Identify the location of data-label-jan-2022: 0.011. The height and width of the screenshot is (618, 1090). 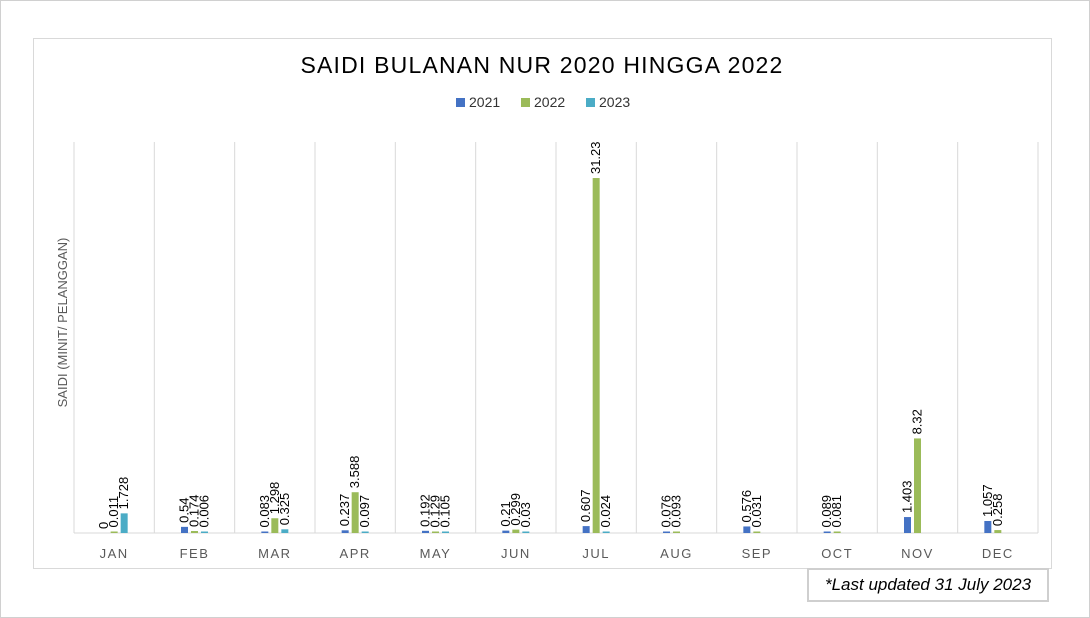
(113, 512).